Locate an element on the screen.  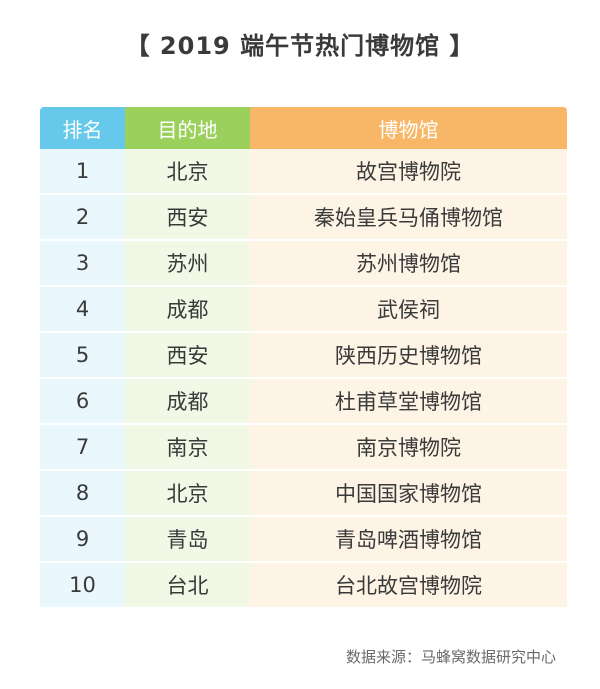
table-row: 10 台北 台北故宫博物院 is located at coordinates (303, 586).